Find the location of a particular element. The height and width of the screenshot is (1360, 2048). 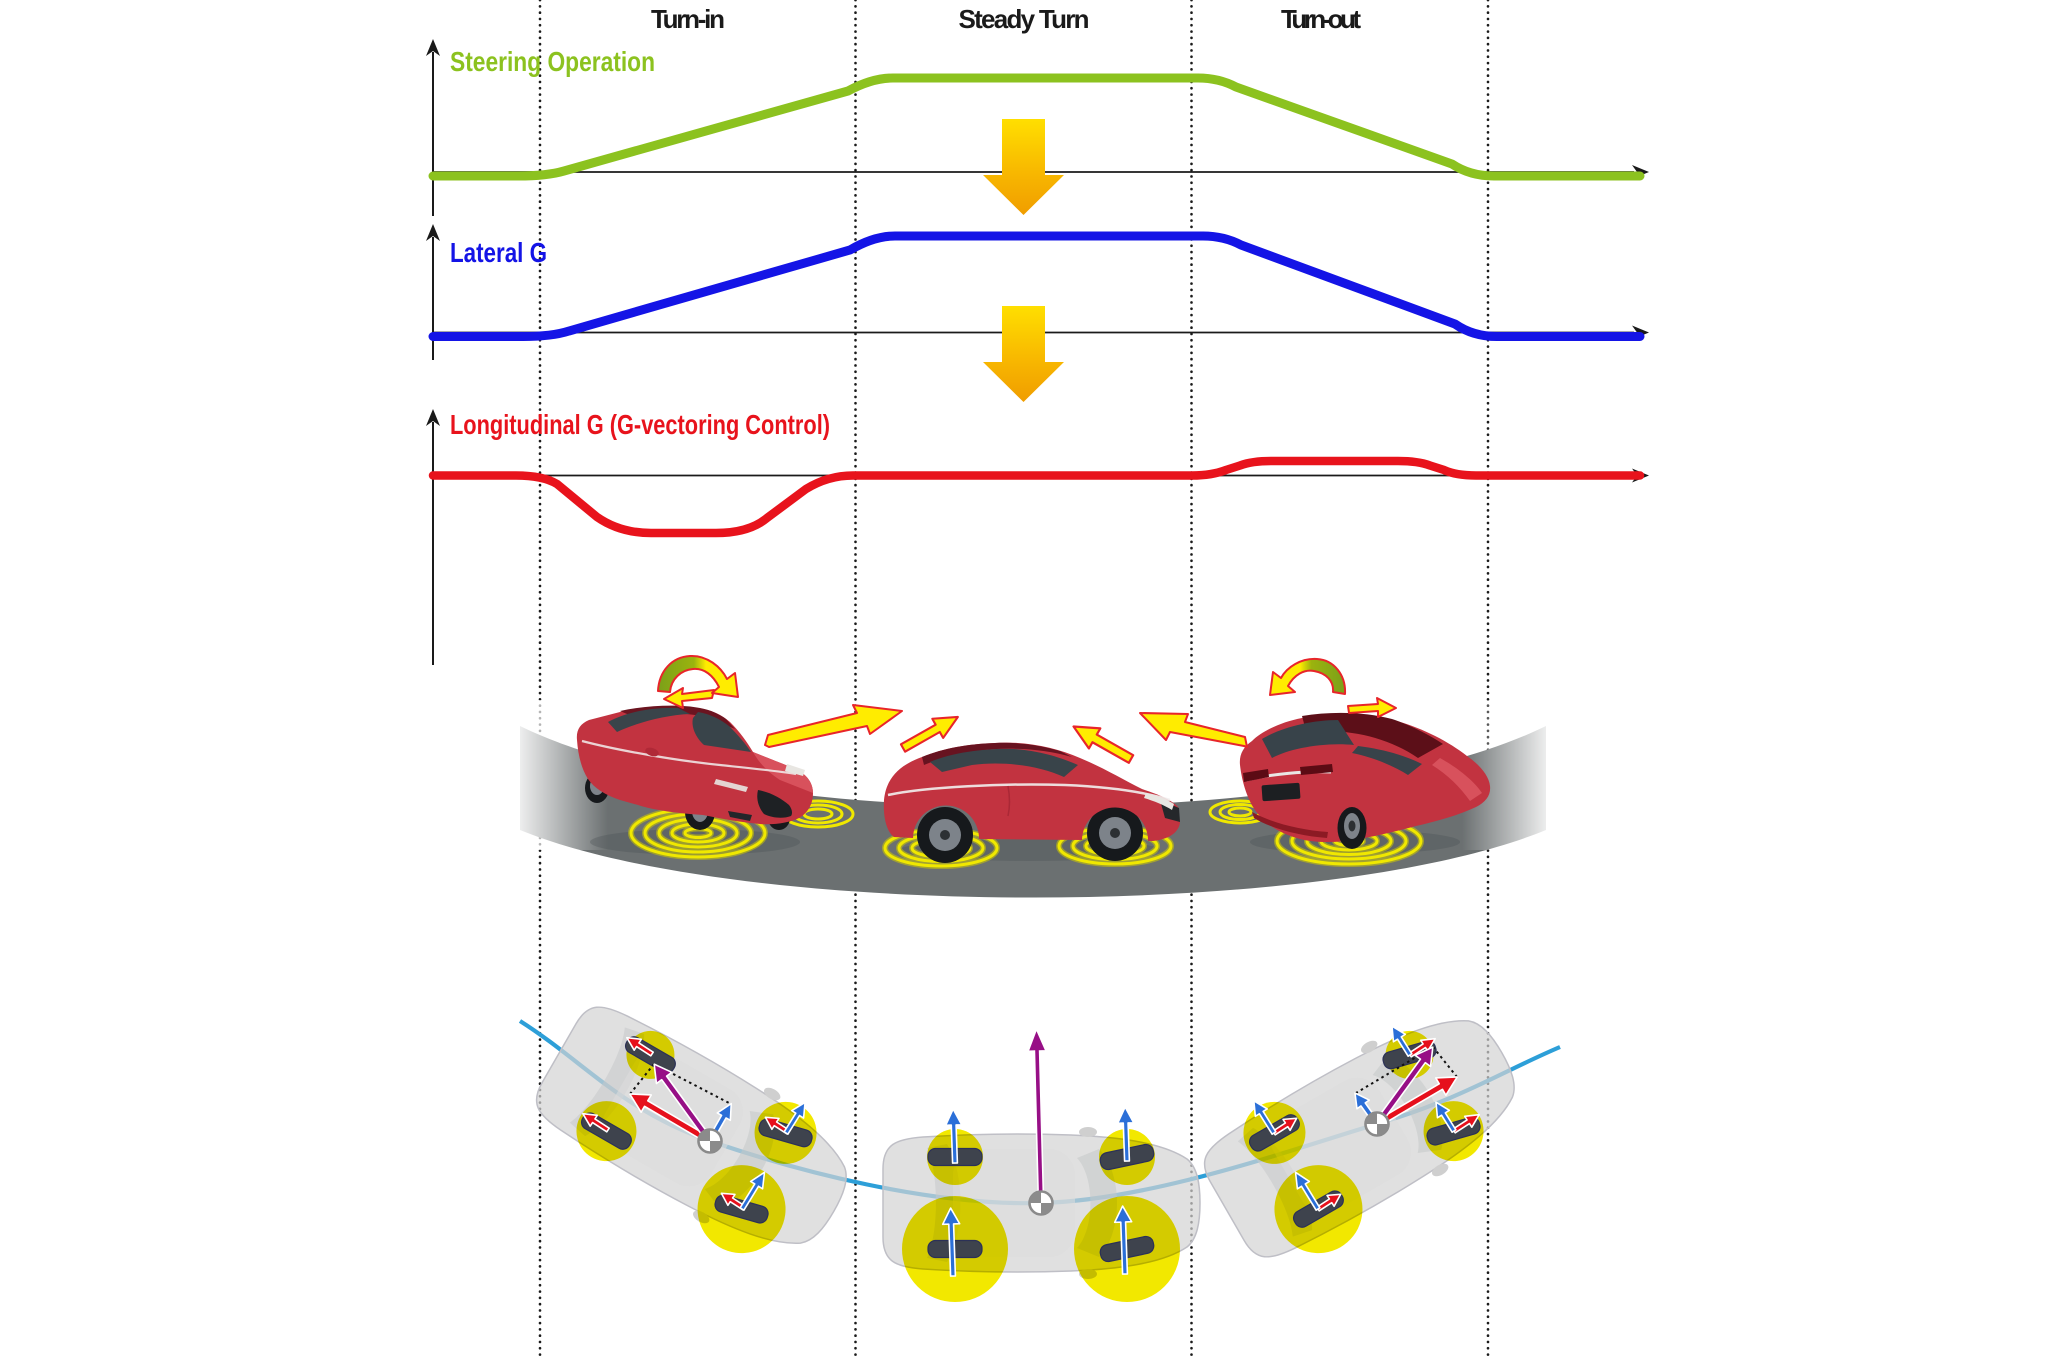

svg-text:Longitudinal G (G-vectoring Co: Longitudinal G (G-vectoring Control) is located at coordinates (640, 424).